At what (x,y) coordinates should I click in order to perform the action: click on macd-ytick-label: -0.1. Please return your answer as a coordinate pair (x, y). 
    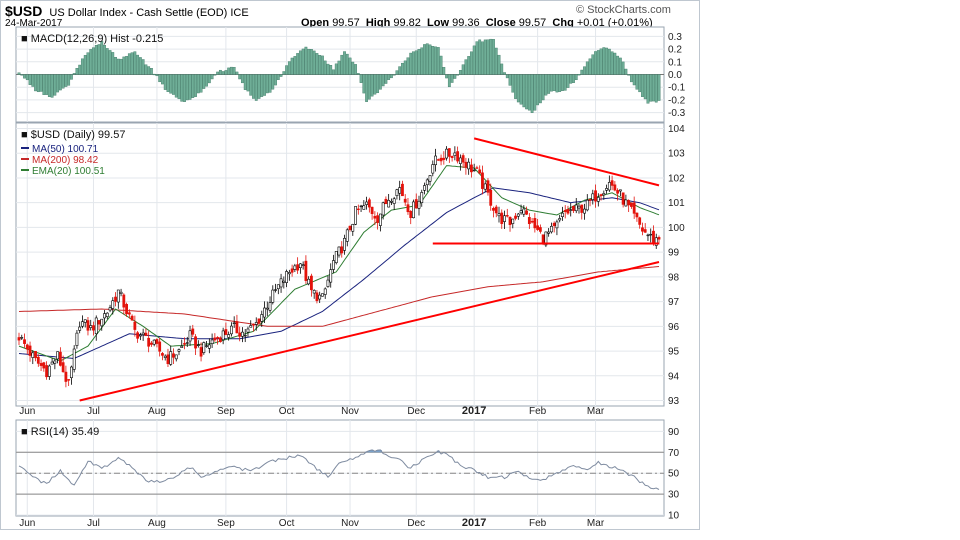
    Looking at the image, I should click on (677, 88).